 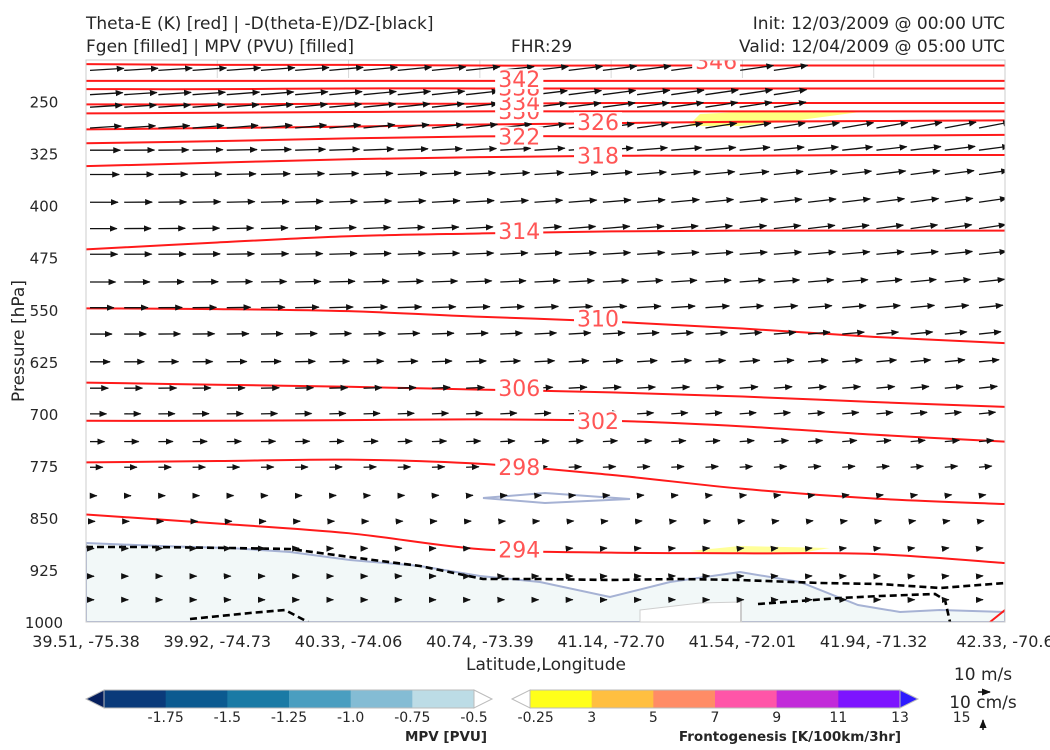 What do you see at coordinates (776, 718) in the screenshot?
I see `colorbar-tick-label: 9` at bounding box center [776, 718].